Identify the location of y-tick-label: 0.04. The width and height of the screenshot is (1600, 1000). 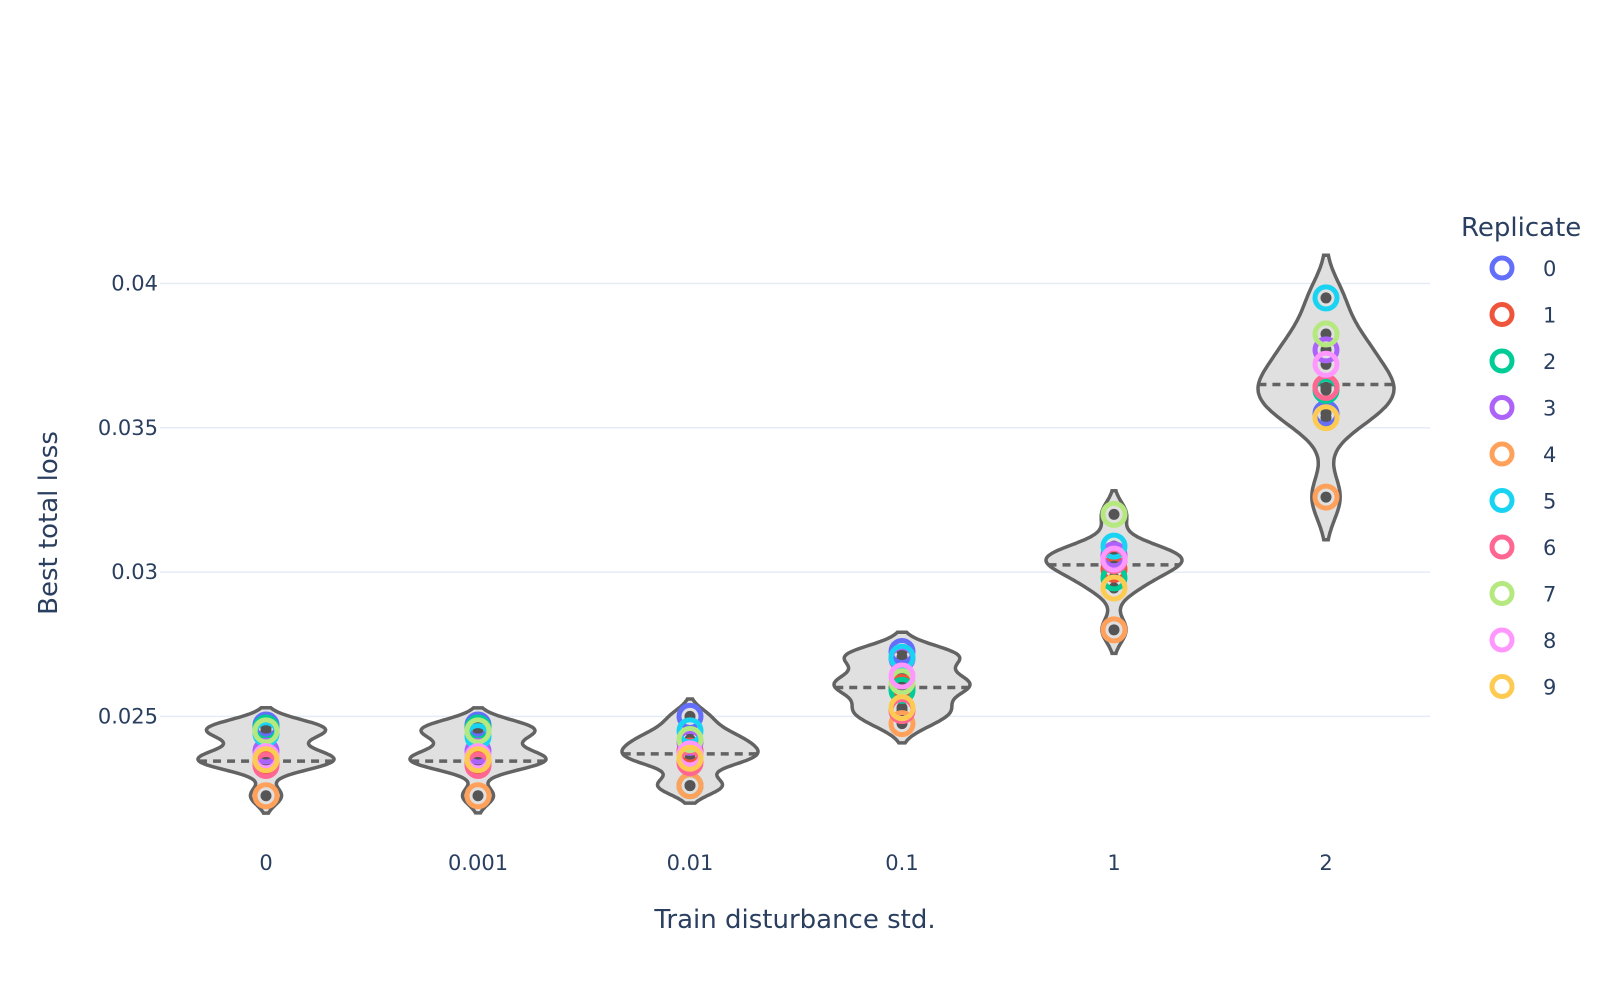
(134, 284).